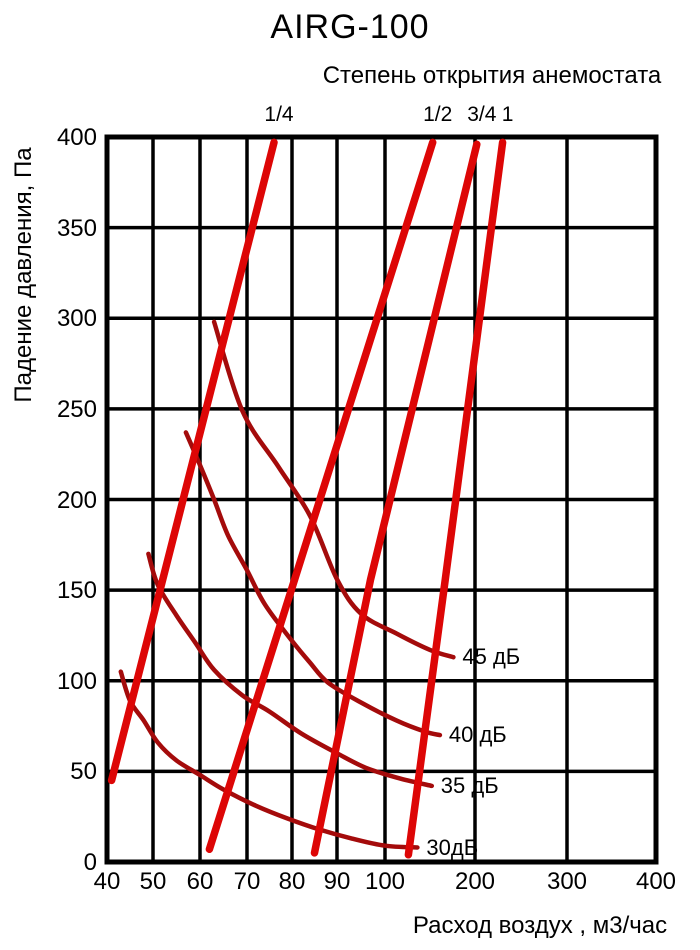  Describe the element at coordinates (269, 759) in the screenshot. I see `noise-curve-30дб` at that location.